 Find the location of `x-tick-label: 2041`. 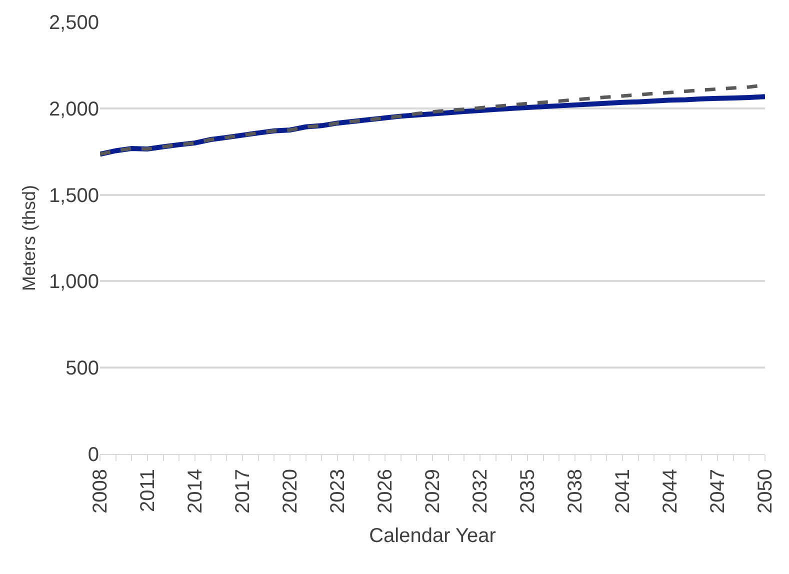

x-tick-label: 2041 is located at coordinates (623, 491).